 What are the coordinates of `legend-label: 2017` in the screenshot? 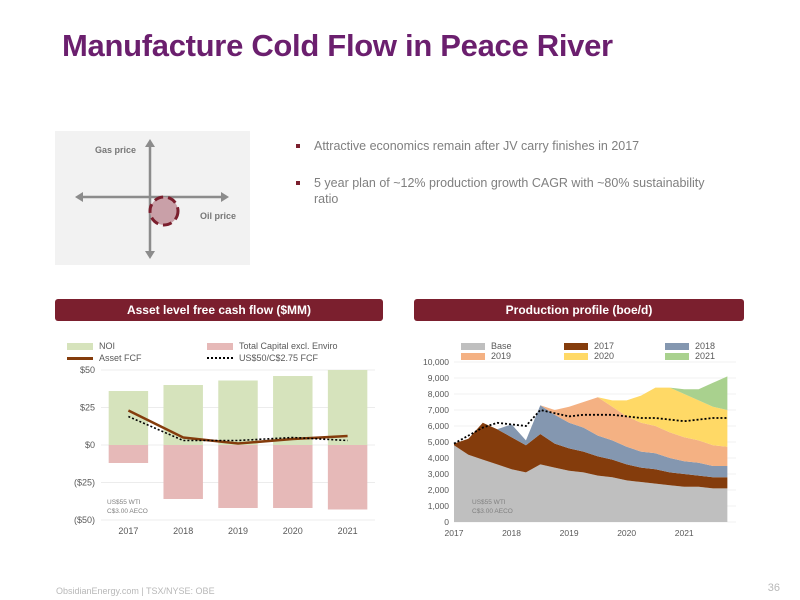 It's located at (604, 346).